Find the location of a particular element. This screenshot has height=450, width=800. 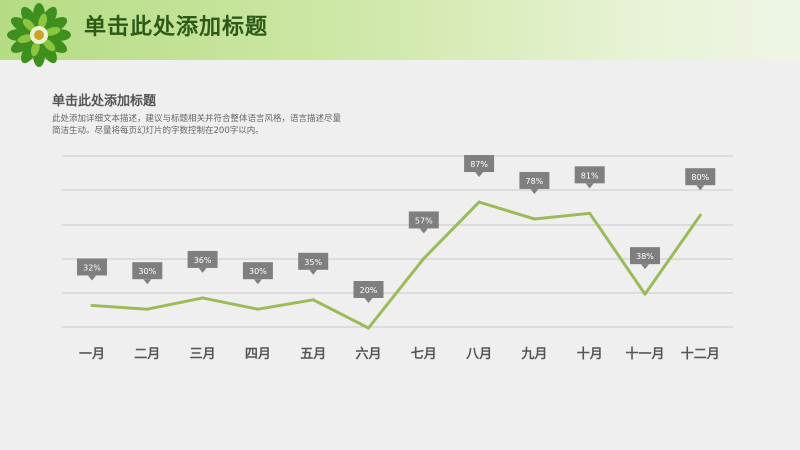

header-title: 单击此处添加标题 is located at coordinates (176, 27).